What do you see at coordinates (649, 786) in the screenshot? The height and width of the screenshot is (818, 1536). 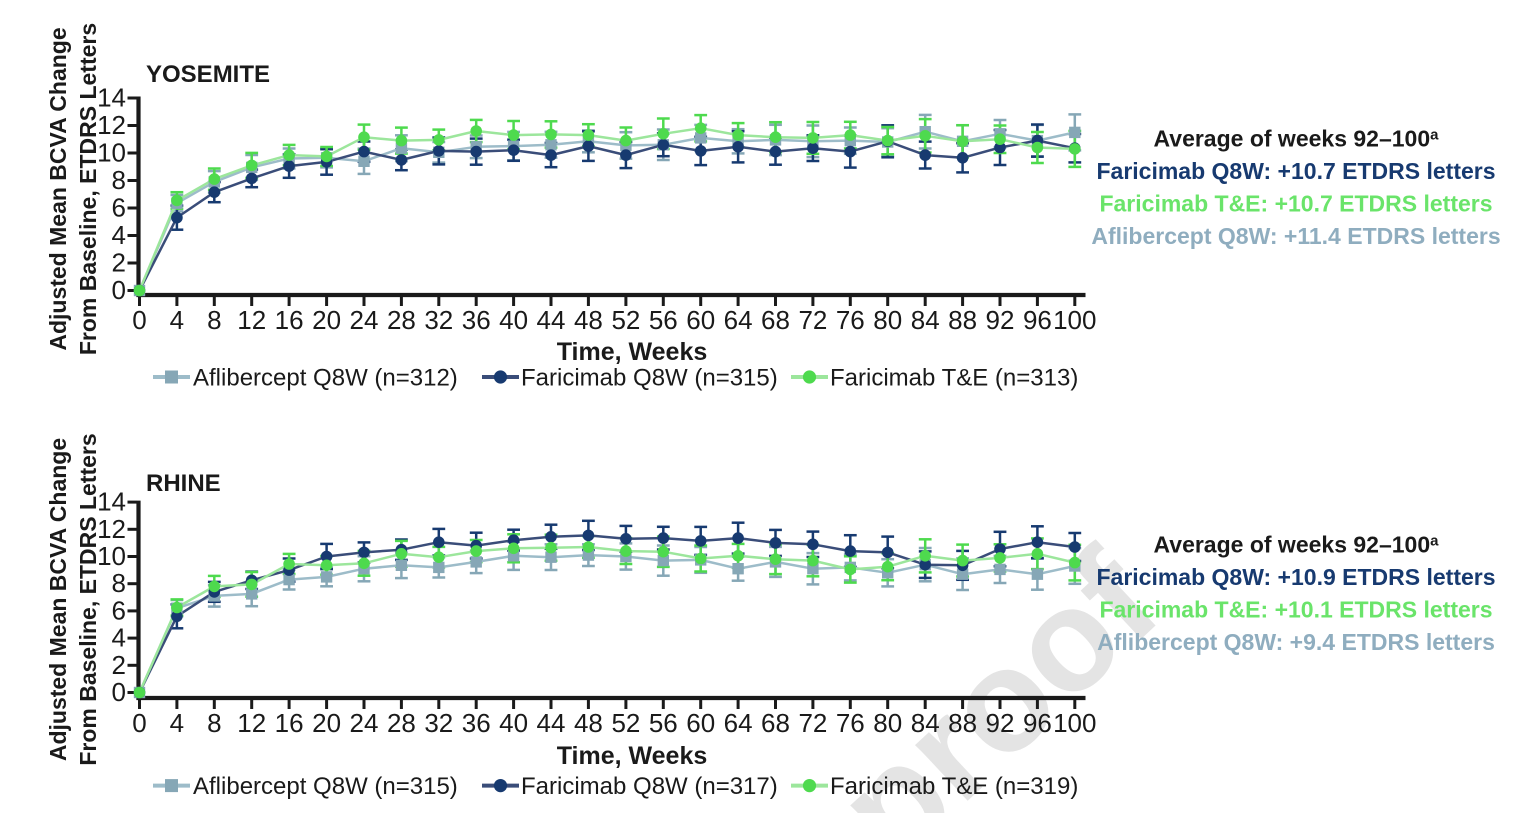 I see `svg-text: Faricimab Q8W (n=317)` at bounding box center [649, 786].